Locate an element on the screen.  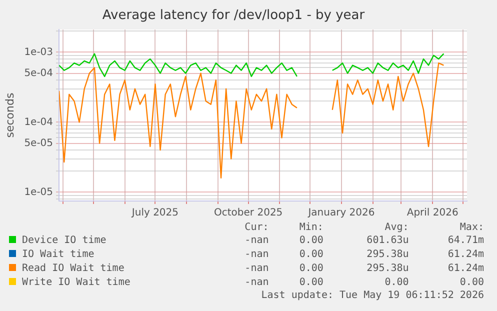
y-tick-label: 5e-05 is located at coordinates (39, 143).